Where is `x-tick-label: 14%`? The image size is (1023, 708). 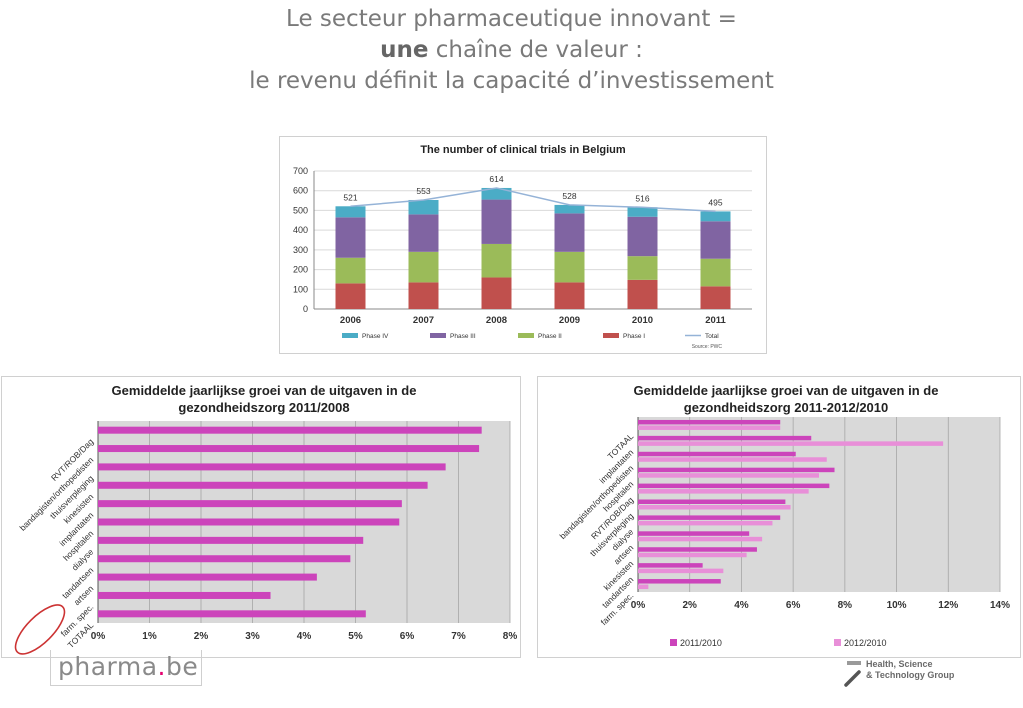
x-tick-label: 14% is located at coordinates (1000, 605).